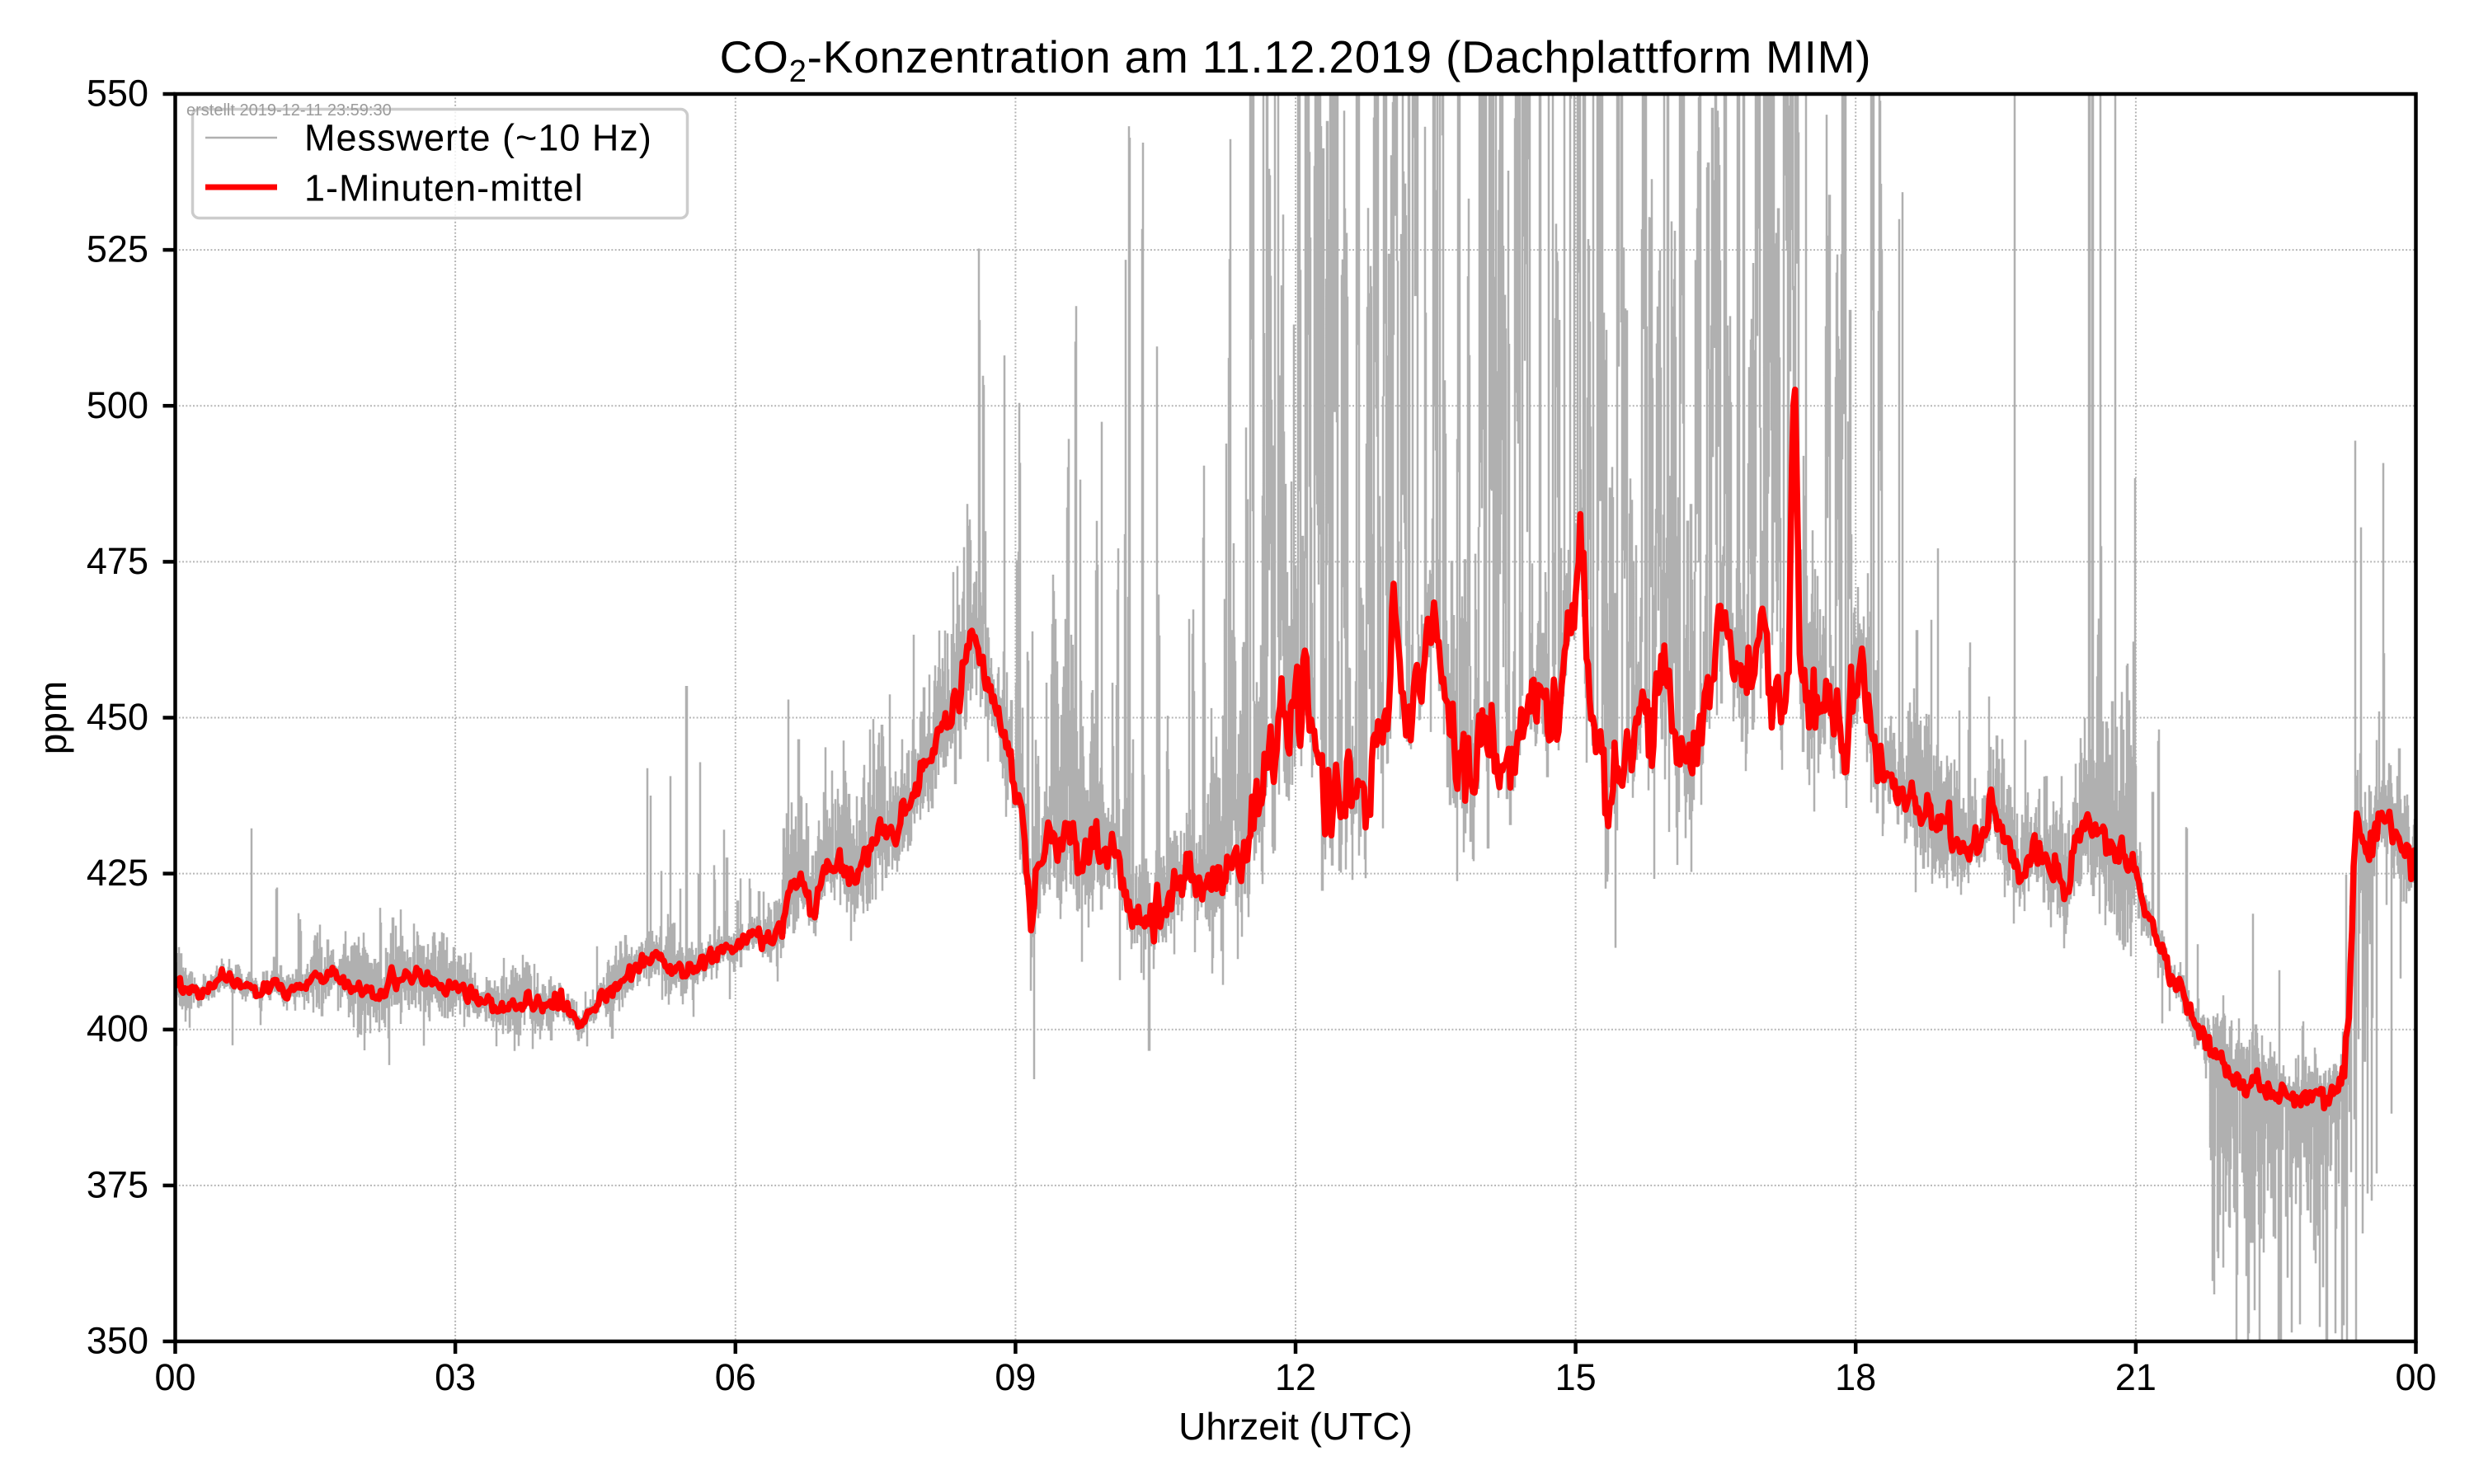 The height and width of the screenshot is (1484, 2474). I want to click on svg-text: ppm, so click(52, 717).